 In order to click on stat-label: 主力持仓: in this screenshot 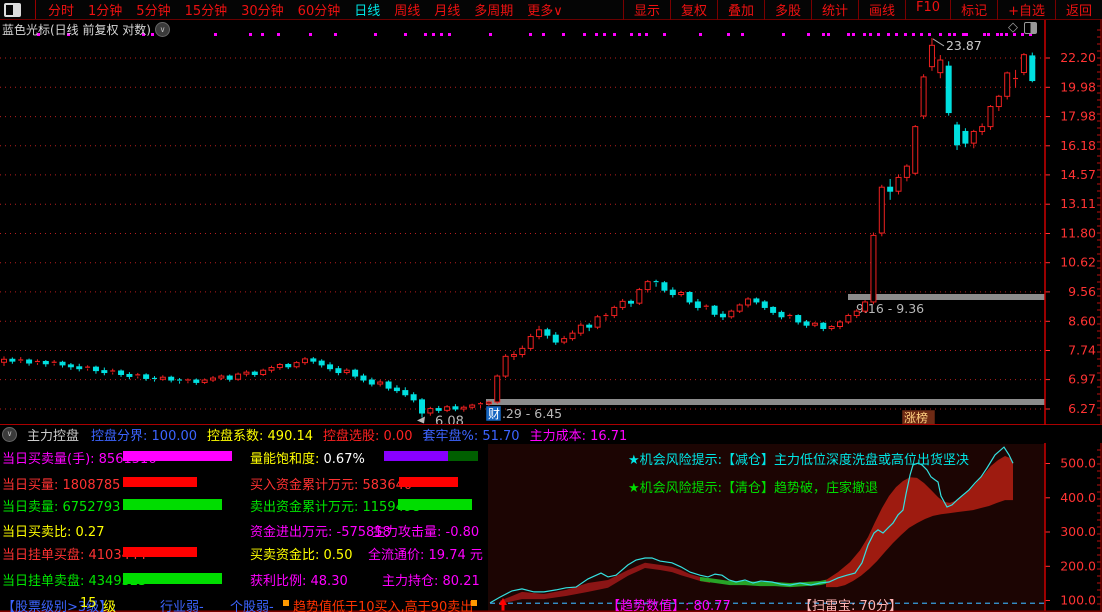, I will do `click(412, 581)`.